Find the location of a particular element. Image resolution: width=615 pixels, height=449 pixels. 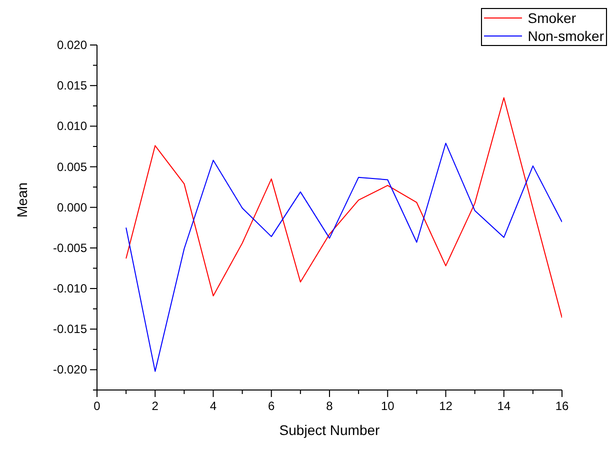

x-tick-label: 12 is located at coordinates (446, 406).